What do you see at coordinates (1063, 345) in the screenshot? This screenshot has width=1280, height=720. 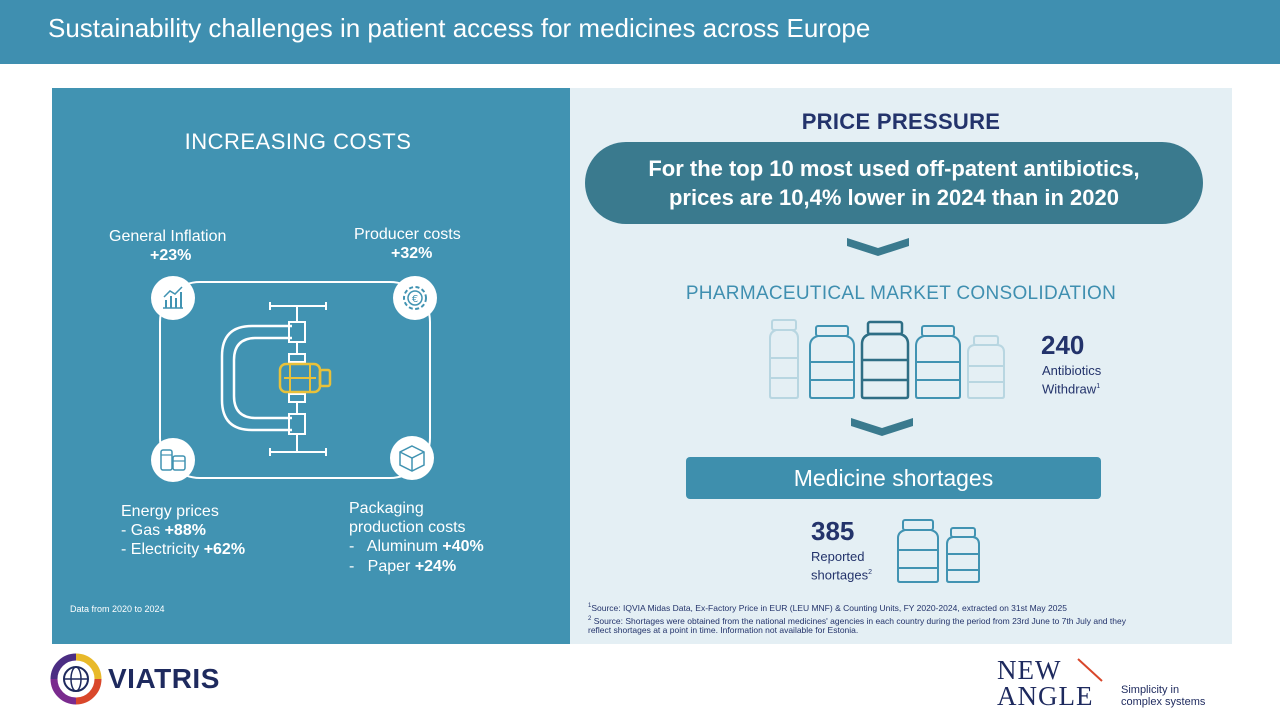 I see `withdrawn-count: 240` at bounding box center [1063, 345].